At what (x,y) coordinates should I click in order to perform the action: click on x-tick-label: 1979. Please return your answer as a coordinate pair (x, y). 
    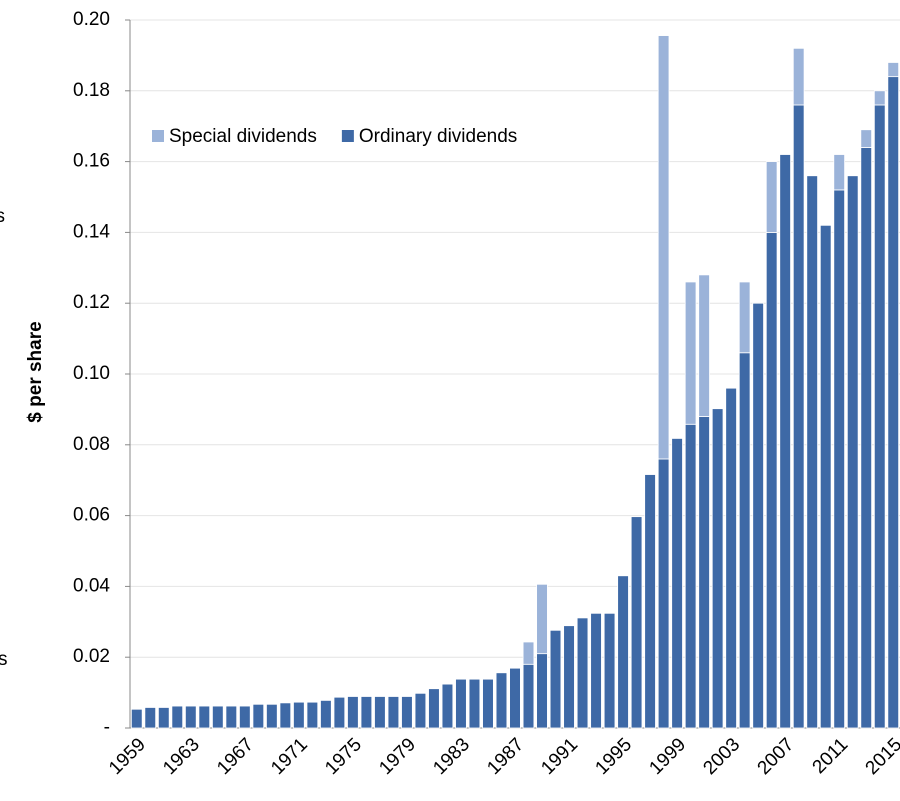
    Looking at the image, I should click on (397, 756).